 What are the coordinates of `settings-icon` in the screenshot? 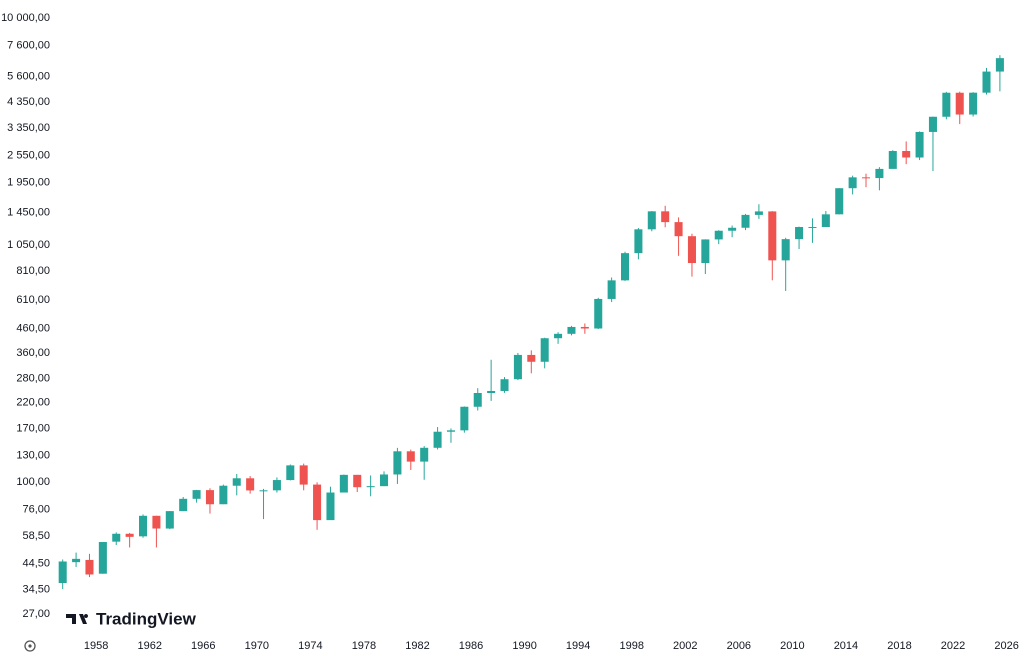 It's located at (30, 646).